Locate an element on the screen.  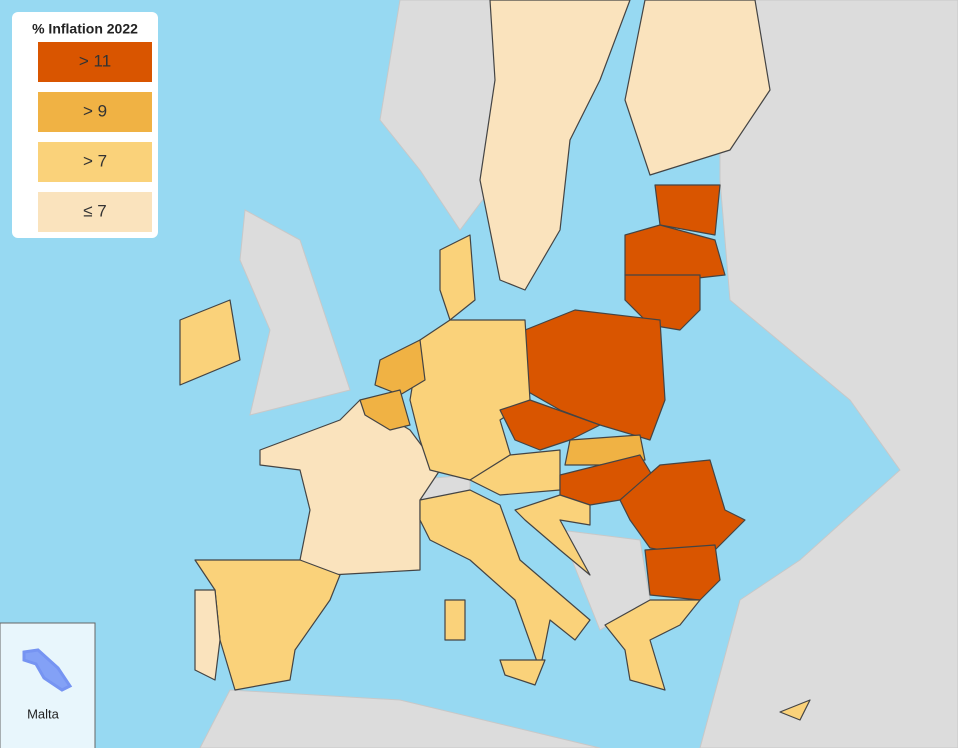
legend-label: > 11 is located at coordinates (95, 60).